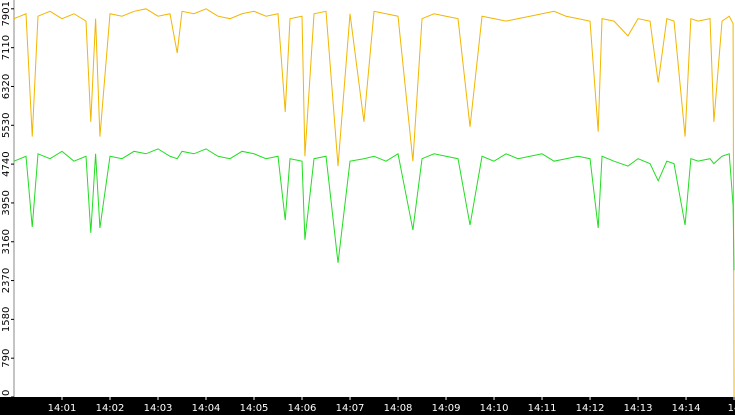  What do you see at coordinates (590, 408) in the screenshot?
I see `x-tick-label: 14:12` at bounding box center [590, 408].